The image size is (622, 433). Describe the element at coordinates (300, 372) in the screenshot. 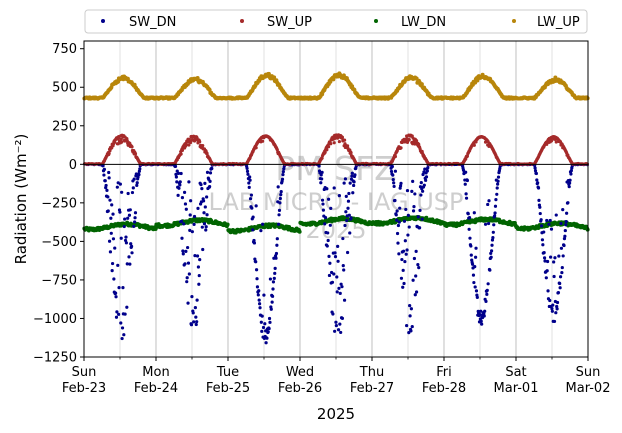

I see `x-tick-day-label: Wed` at that location.